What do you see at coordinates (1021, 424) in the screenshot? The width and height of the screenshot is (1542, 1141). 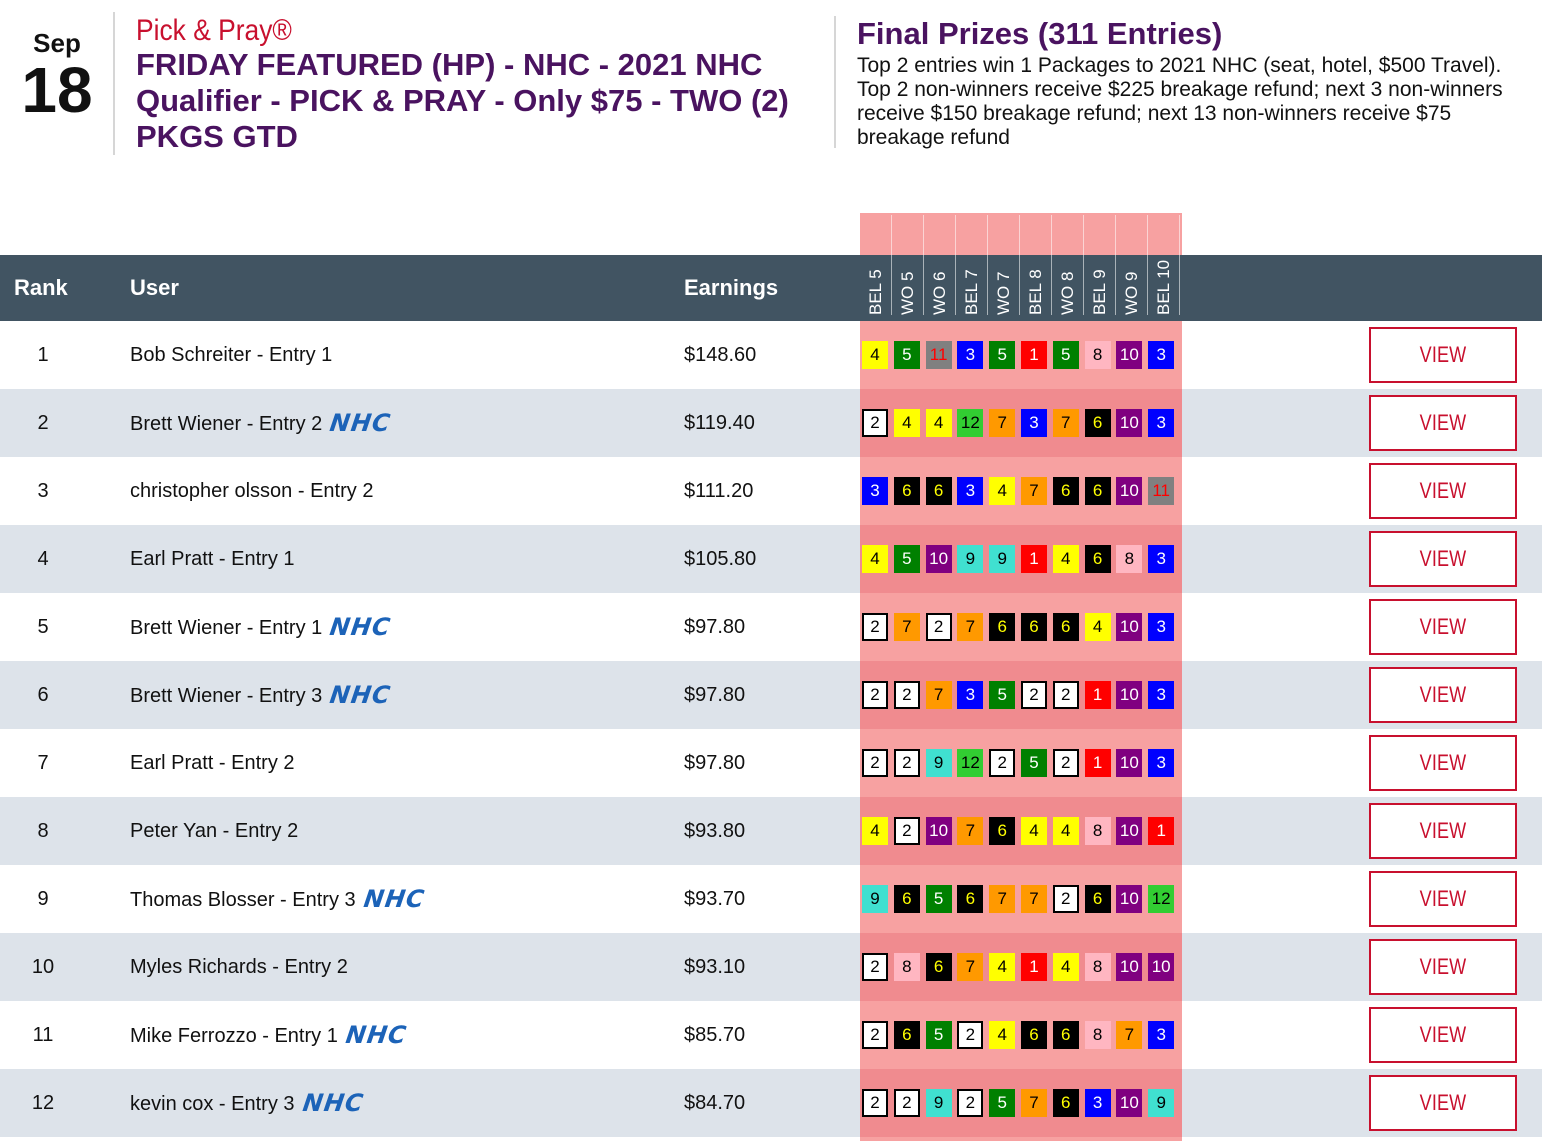 I see `picks-cell: 2 4 4 12 7 3 7 6 10 3` at bounding box center [1021, 424].